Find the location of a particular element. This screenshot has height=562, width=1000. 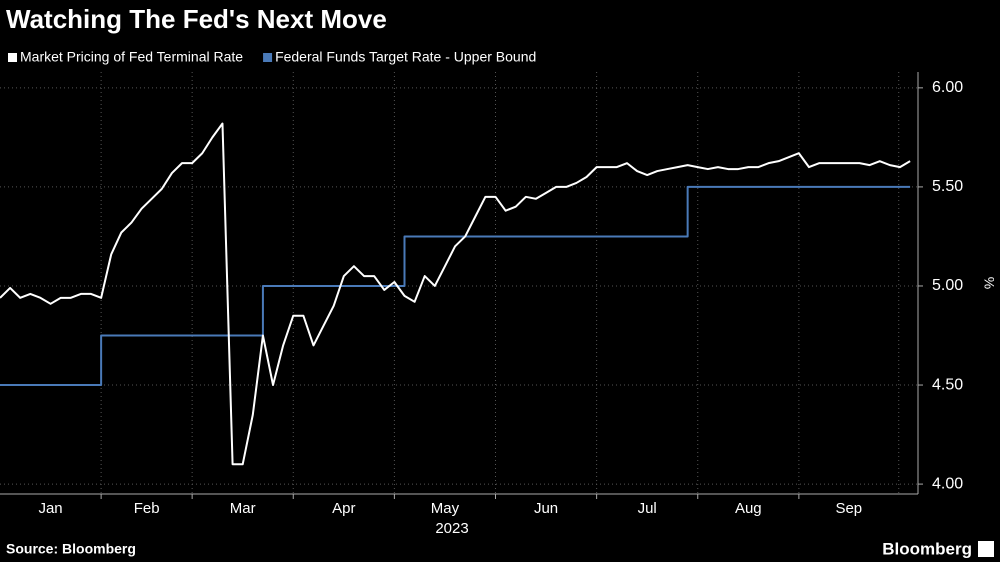

y-tick-label: 4.00 is located at coordinates (947, 483).